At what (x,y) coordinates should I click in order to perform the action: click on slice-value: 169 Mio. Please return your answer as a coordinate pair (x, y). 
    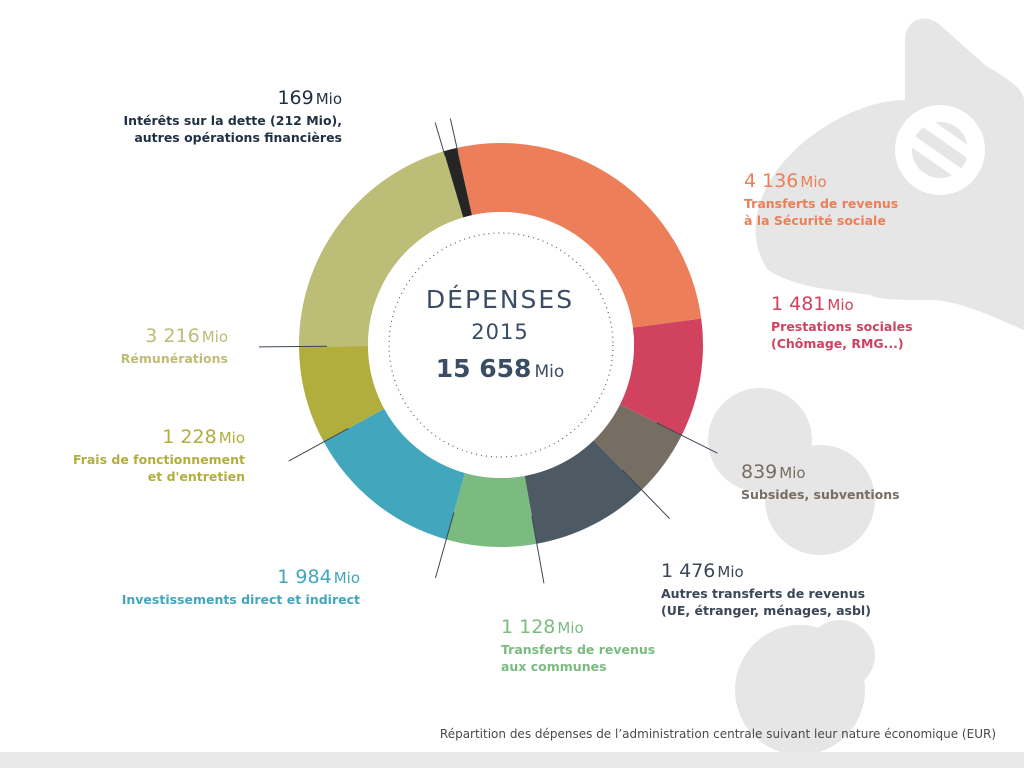
    Looking at the image, I should click on (233, 99).